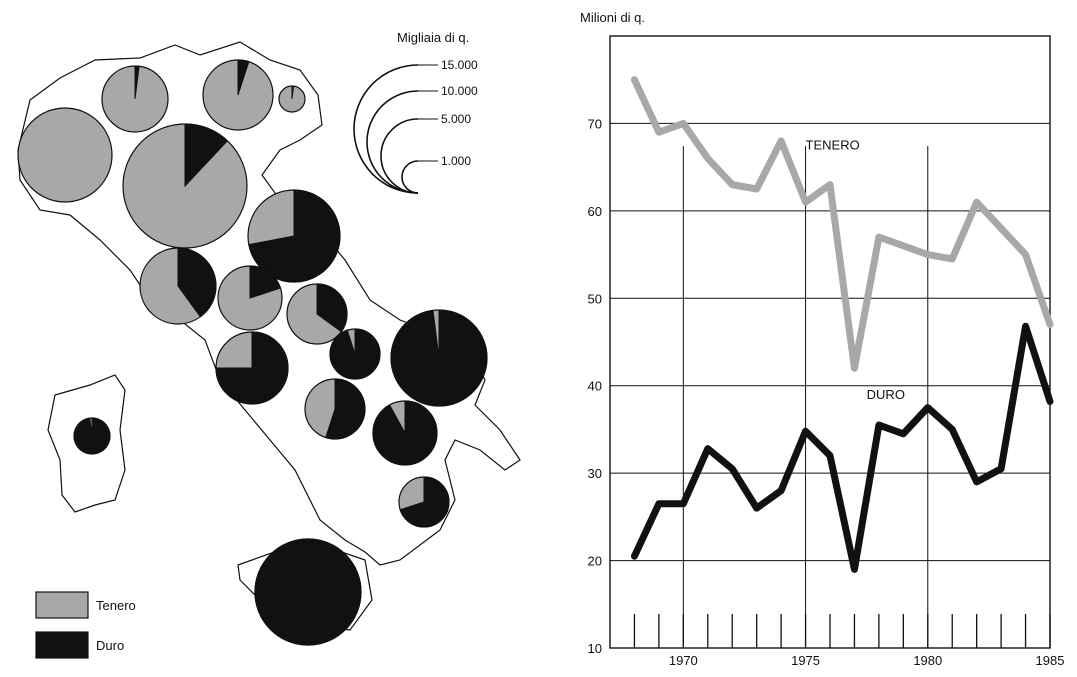  Describe the element at coordinates (595, 386) in the screenshot. I see `y-tick-label: 40` at that location.